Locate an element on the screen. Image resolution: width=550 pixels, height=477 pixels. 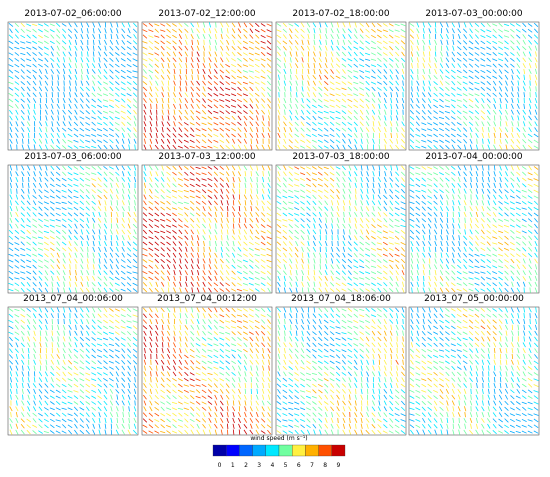
panel-title: 2013-07-03_00:00:00 is located at coordinates (473, 14).